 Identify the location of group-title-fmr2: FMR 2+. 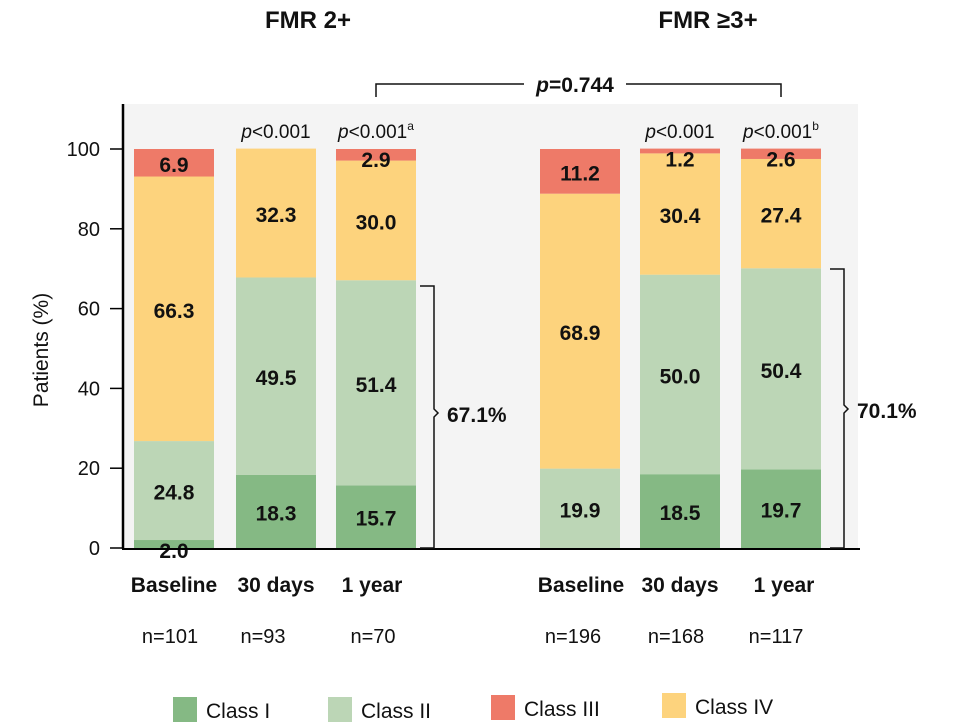
(308, 20).